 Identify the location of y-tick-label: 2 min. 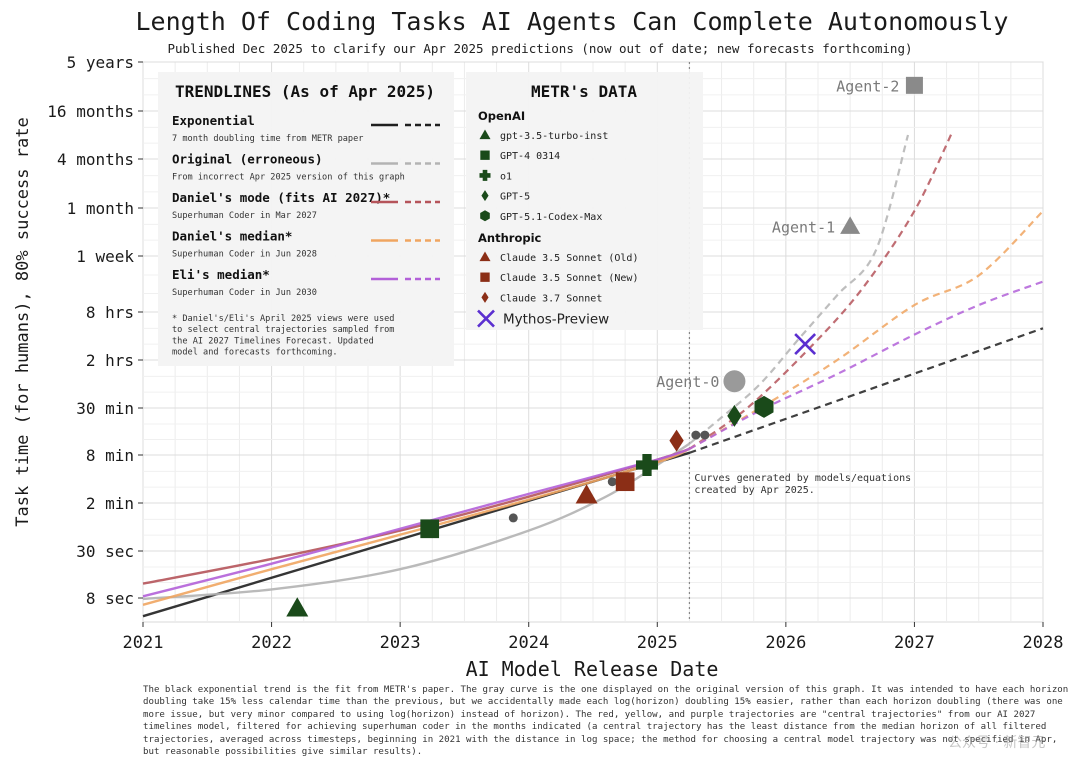
(110, 503).